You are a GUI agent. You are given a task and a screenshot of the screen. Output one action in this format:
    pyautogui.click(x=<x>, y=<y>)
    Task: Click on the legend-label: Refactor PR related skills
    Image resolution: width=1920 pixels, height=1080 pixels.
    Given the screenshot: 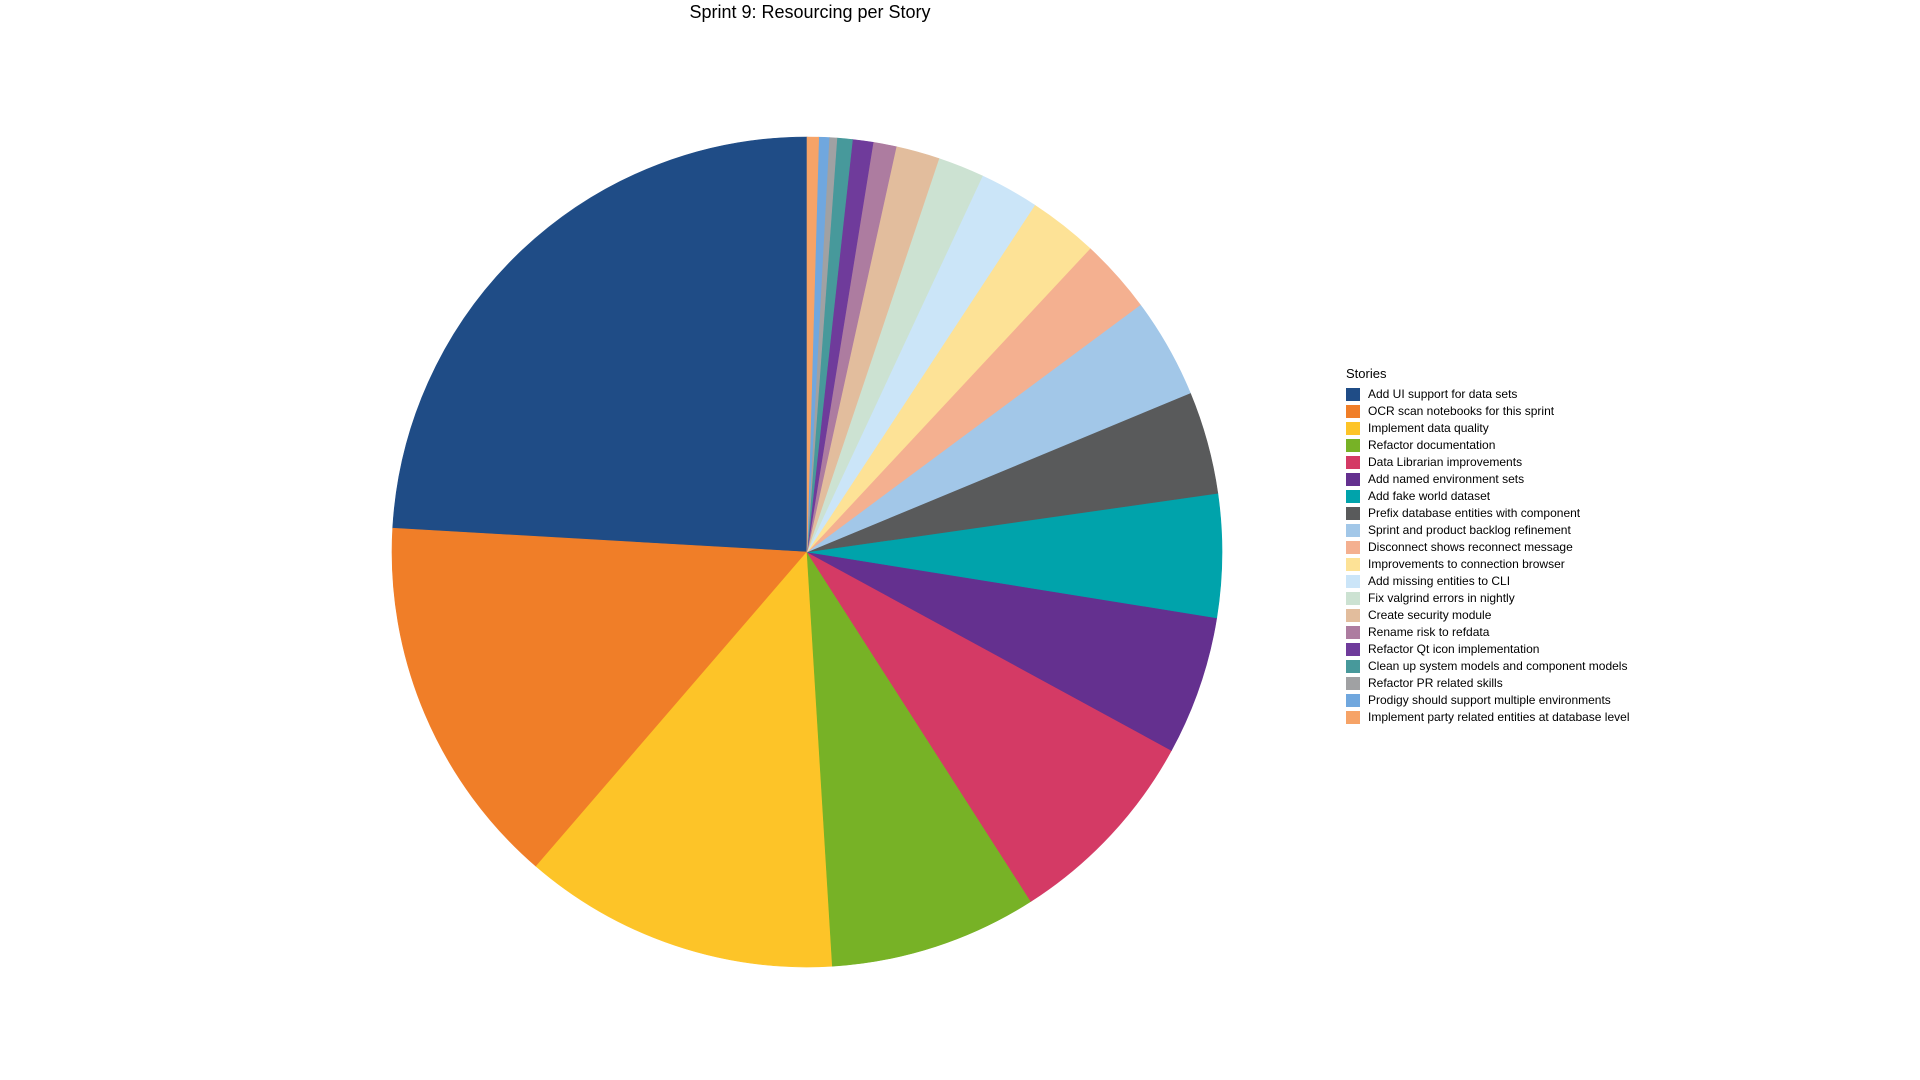 What is the action you would take?
    pyautogui.click(x=1435, y=683)
    